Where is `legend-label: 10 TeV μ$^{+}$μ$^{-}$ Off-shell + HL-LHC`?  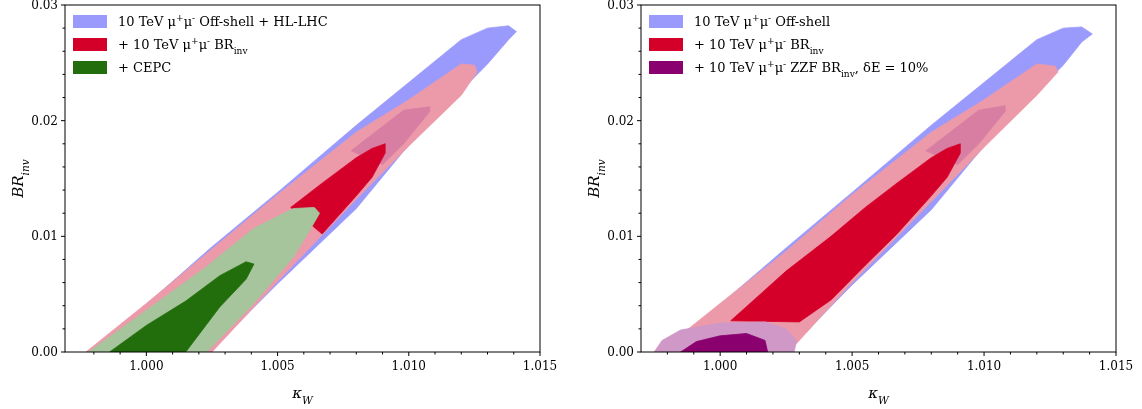
legend-label: 10 TeV μ$^{+}$μ$^{-}$ Off-shell + HL-LHC is located at coordinates (223, 21).